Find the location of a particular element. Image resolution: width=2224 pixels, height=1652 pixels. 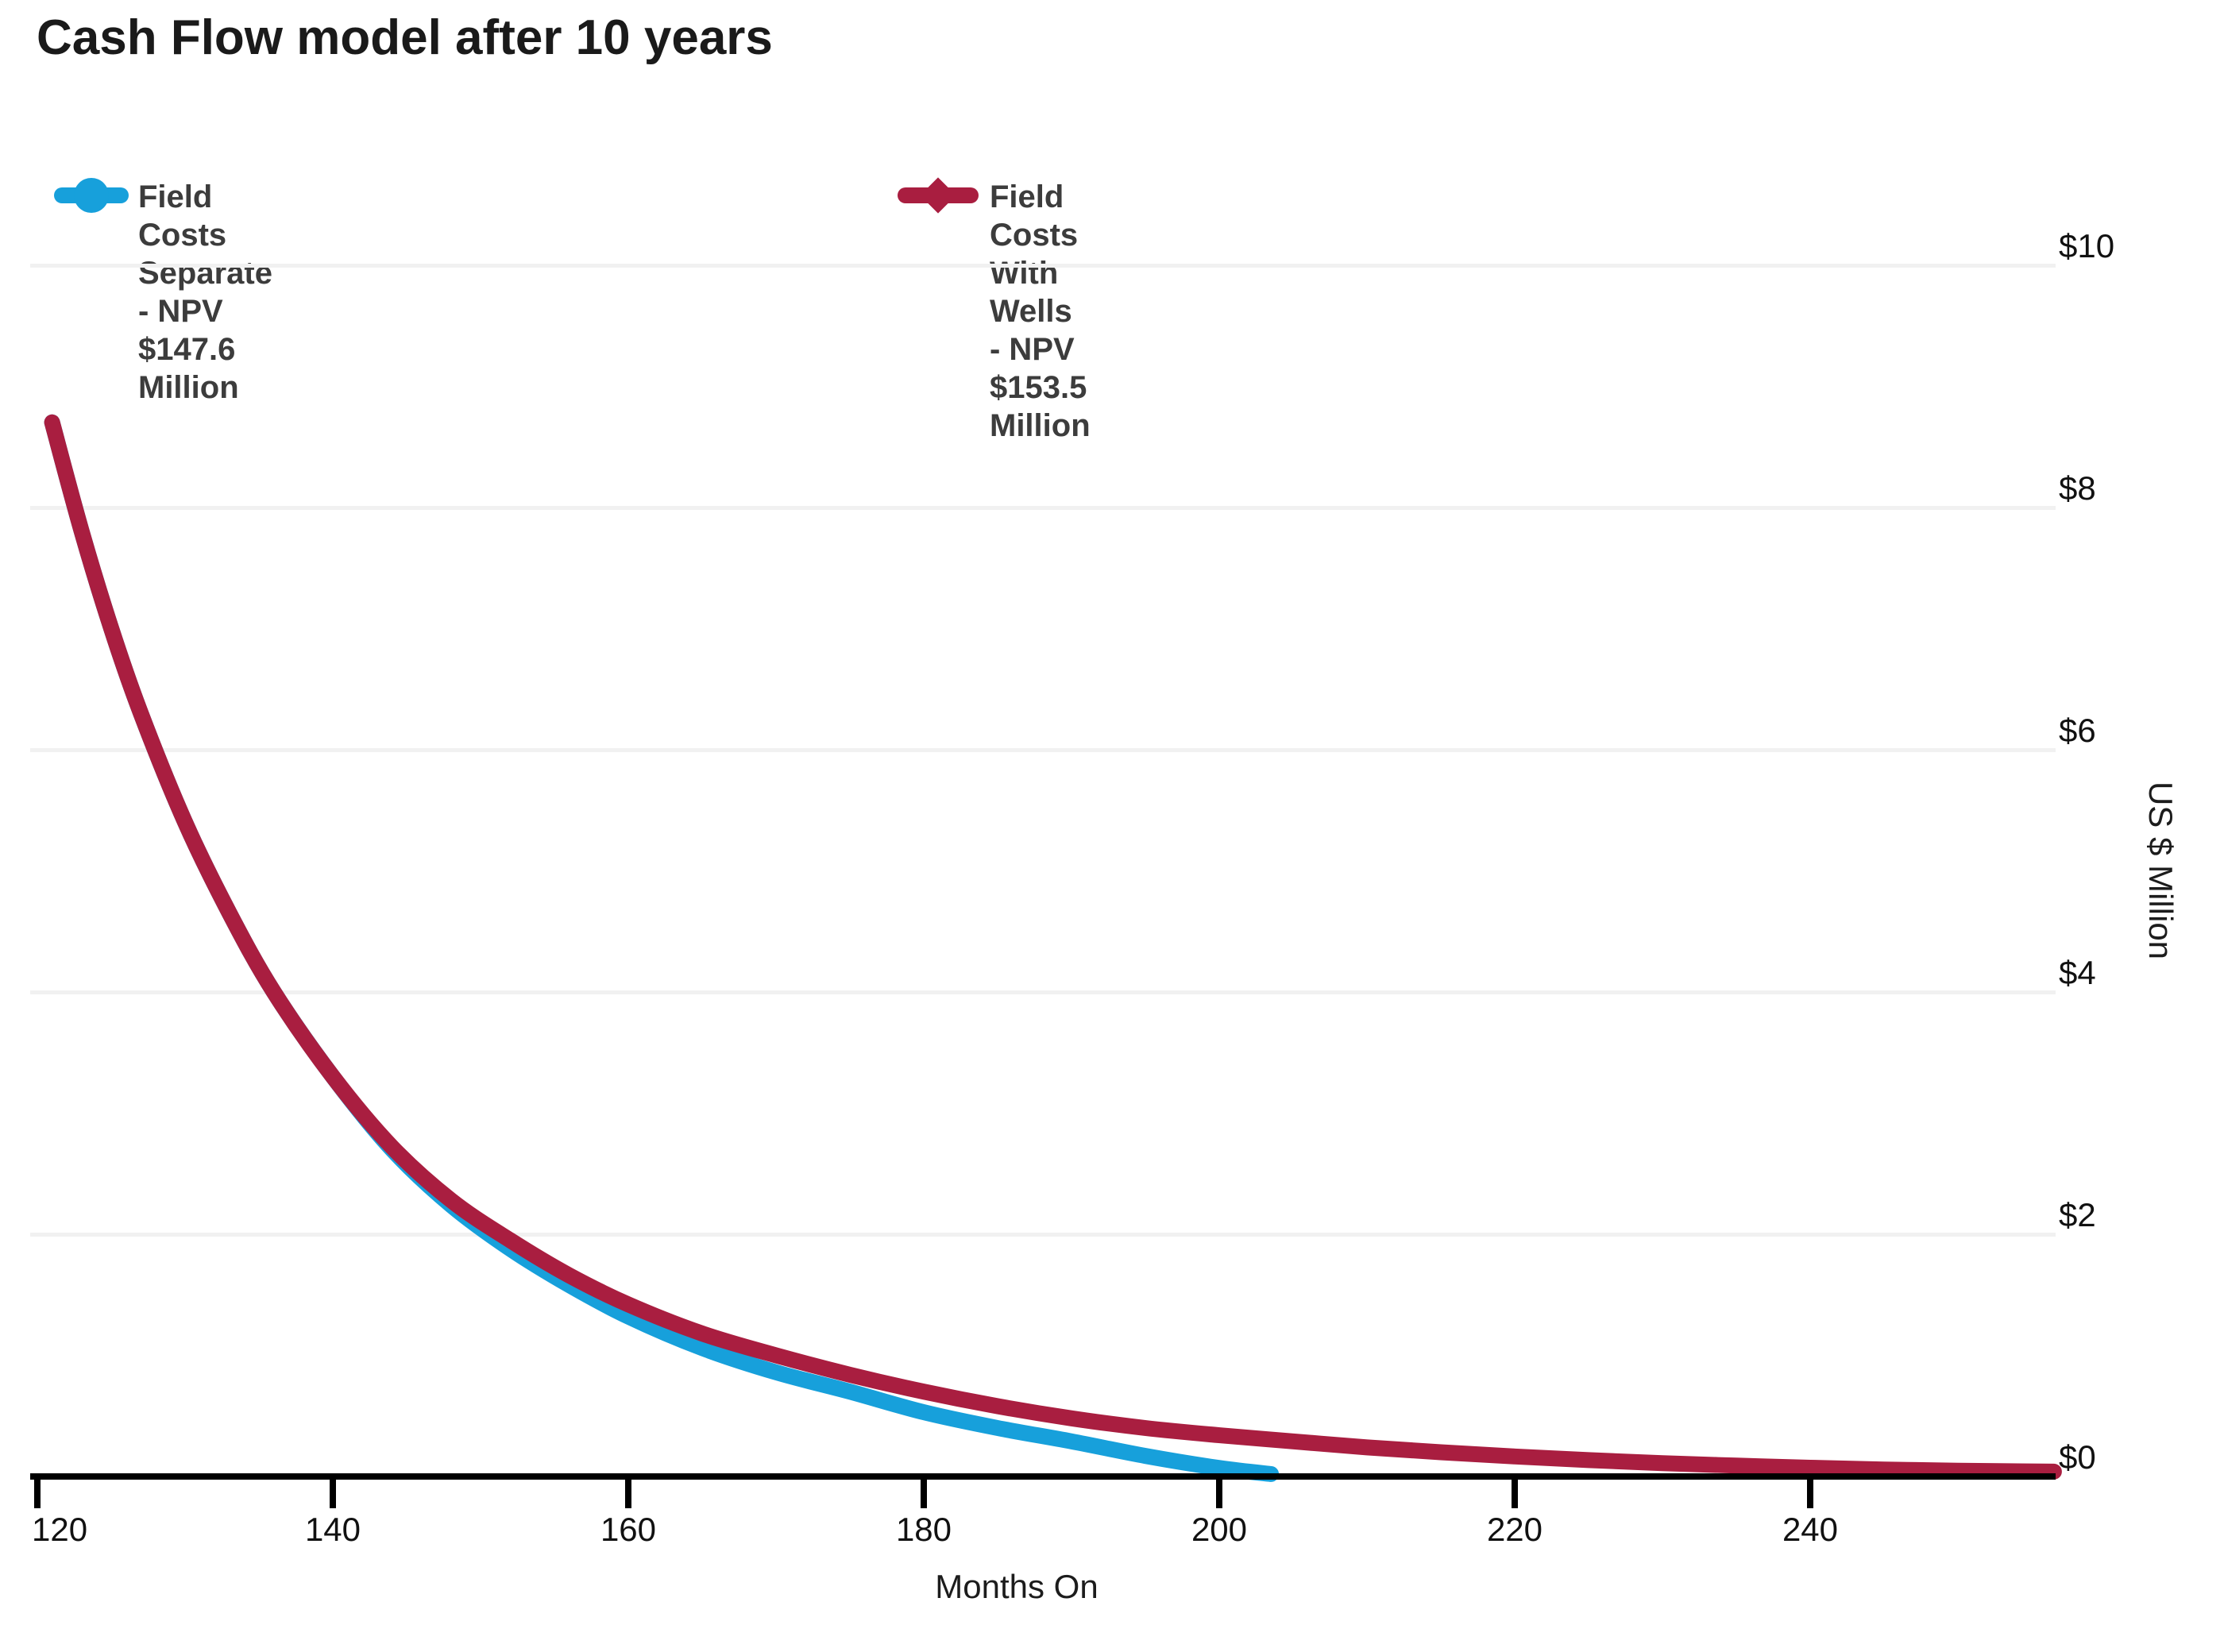

y-tick-label-8: $8 is located at coordinates (2077, 488).